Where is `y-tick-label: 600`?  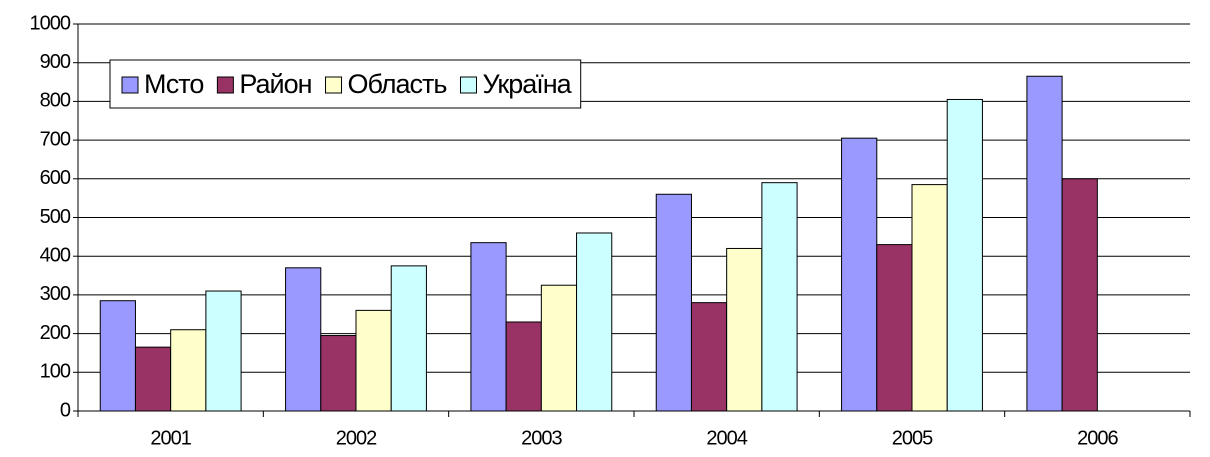
y-tick-label: 600 is located at coordinates (55, 178).